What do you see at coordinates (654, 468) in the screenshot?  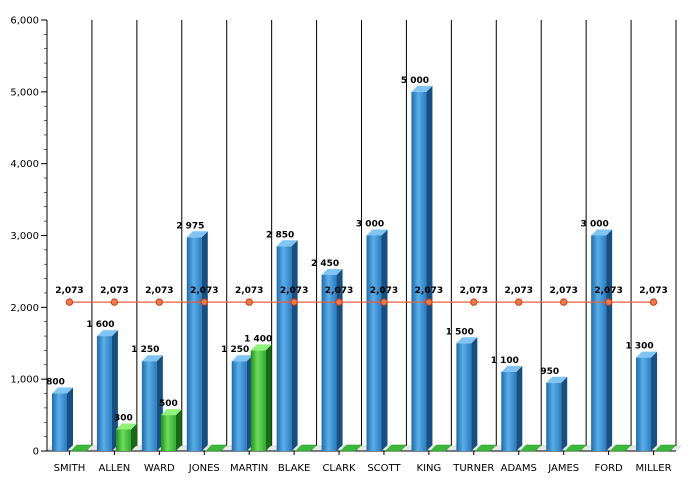 I see `x-tick-label: MILLER` at bounding box center [654, 468].